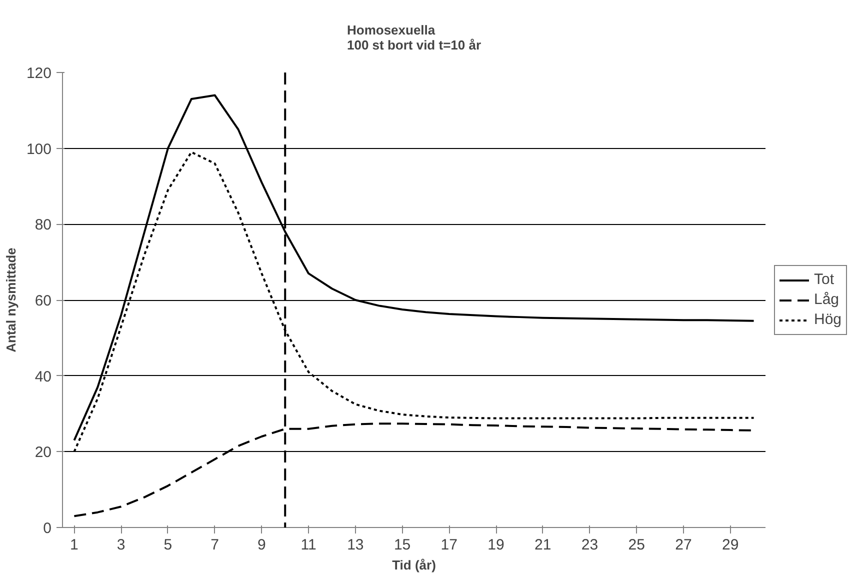  Describe the element at coordinates (47, 528) in the screenshot. I see `y-tick-label: 0` at that location.